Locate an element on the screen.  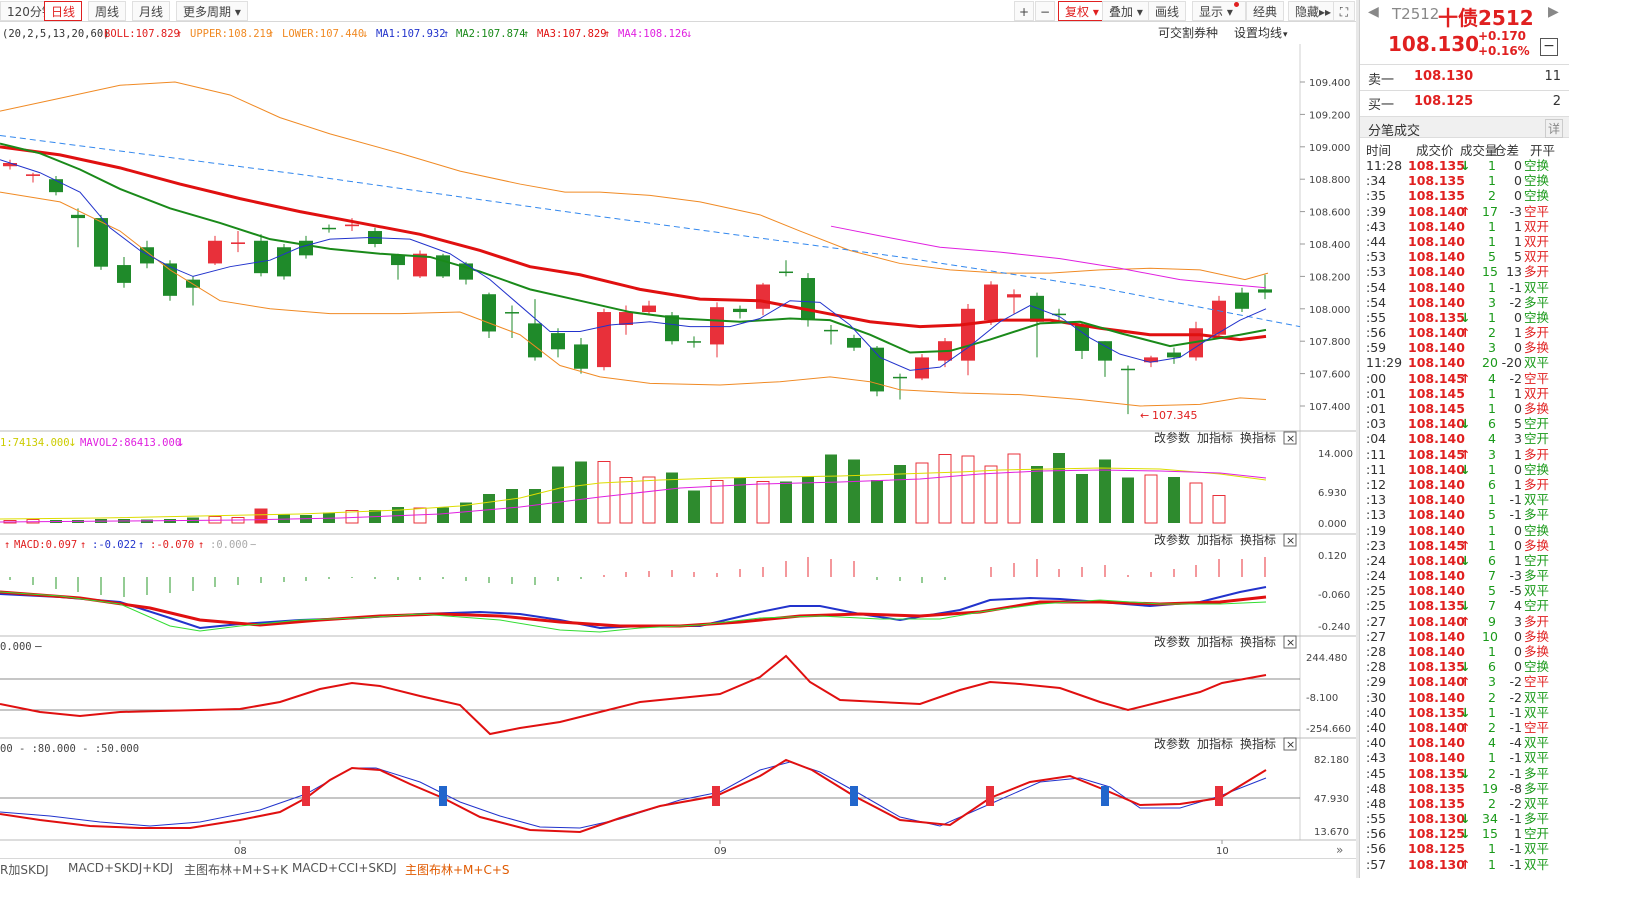
tick-row: :57 108.130 ↑ 1 -1 双平 is located at coordinates (1464, 864).